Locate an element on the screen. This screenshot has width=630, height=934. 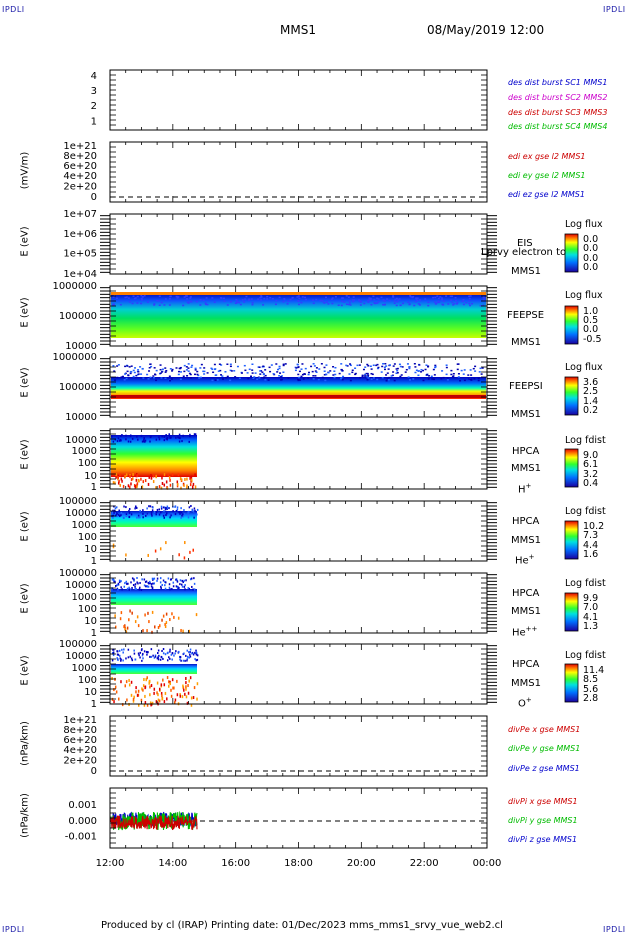
species-h-charge: + is located at coordinates (528, 486).